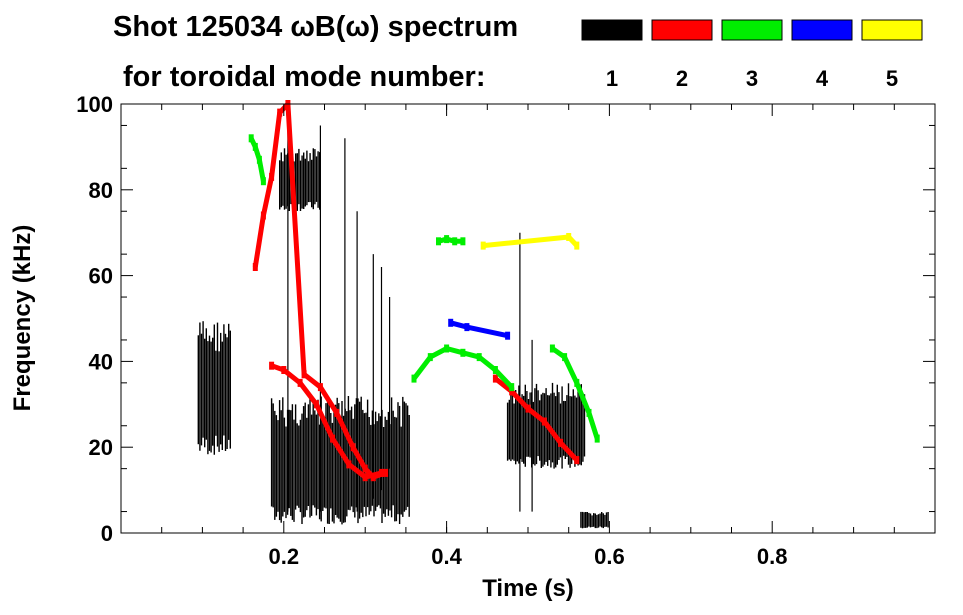 This screenshot has width=963, height=615. Describe the element at coordinates (107, 533) in the screenshot. I see `y-tick-label: 0` at that location.